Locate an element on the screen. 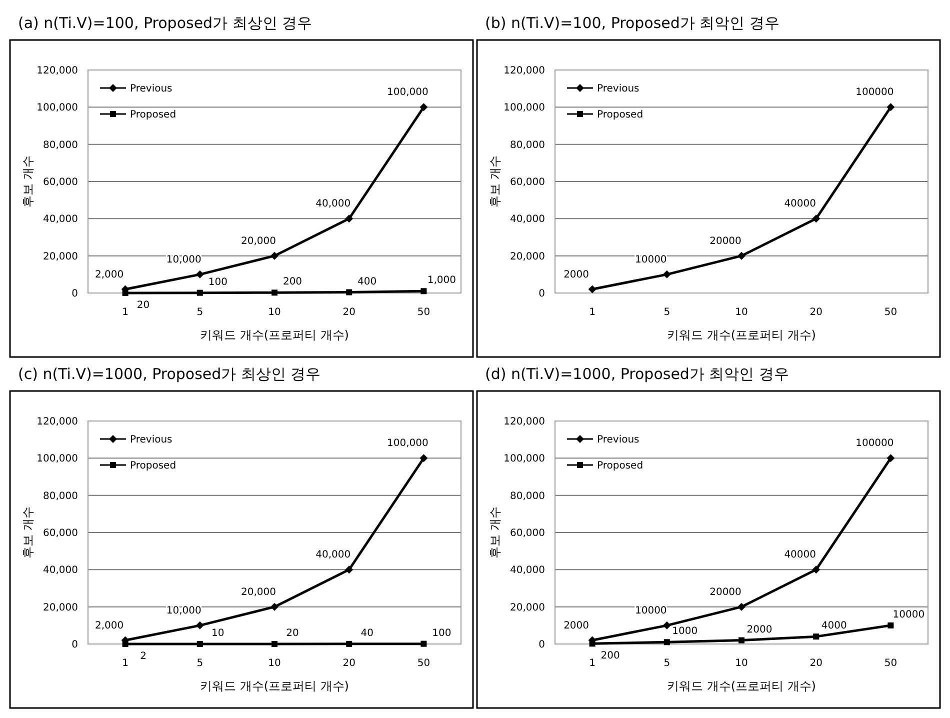  data-label: 1,000 is located at coordinates (441, 280).